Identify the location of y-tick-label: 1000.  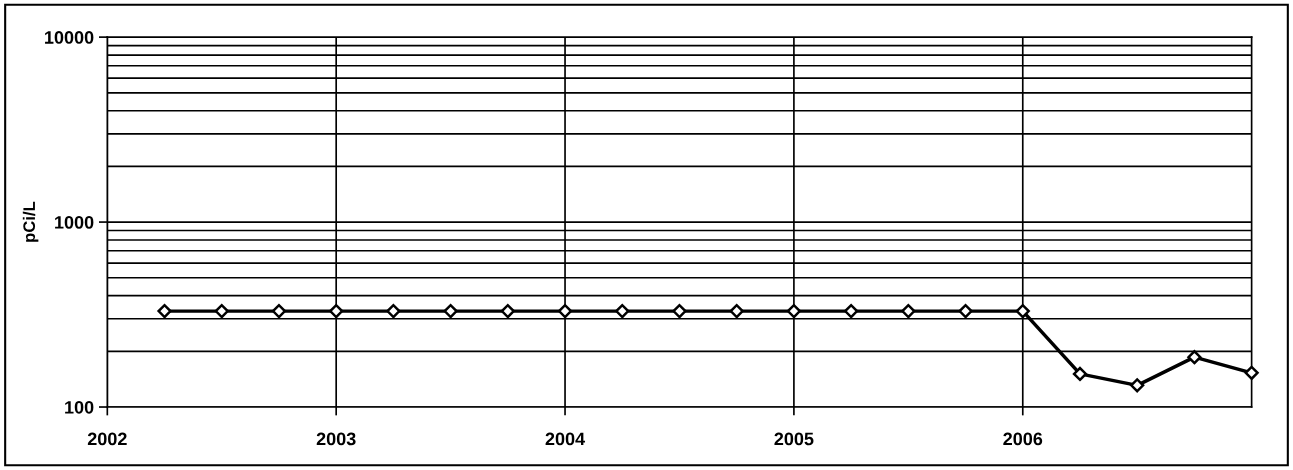
(74, 222).